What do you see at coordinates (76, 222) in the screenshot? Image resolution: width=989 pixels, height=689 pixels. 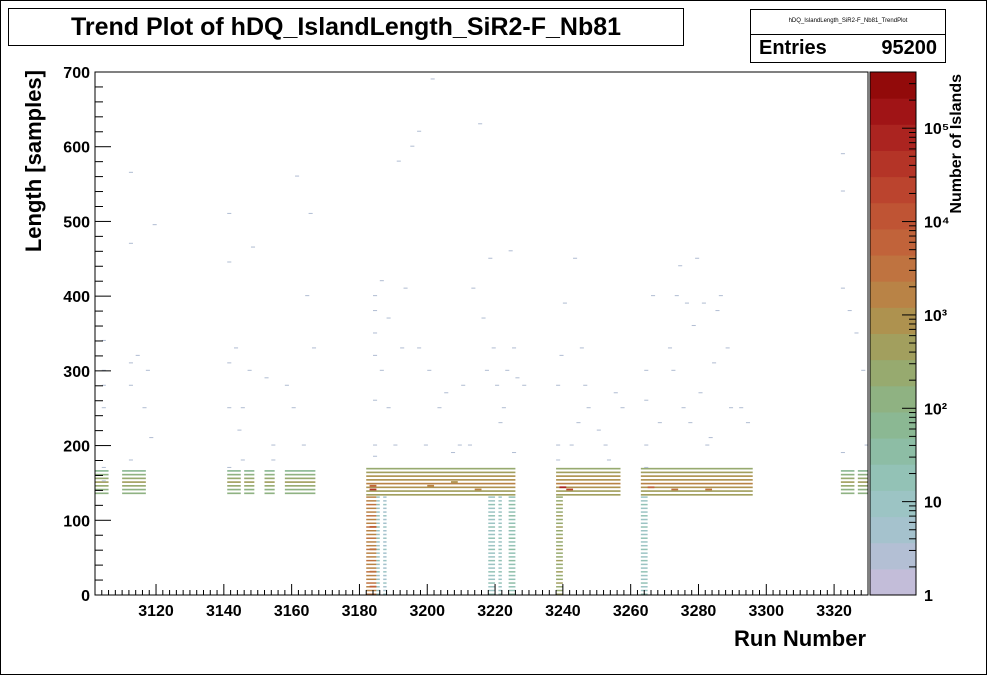 I see `y-tick-label: 500` at bounding box center [76, 222].